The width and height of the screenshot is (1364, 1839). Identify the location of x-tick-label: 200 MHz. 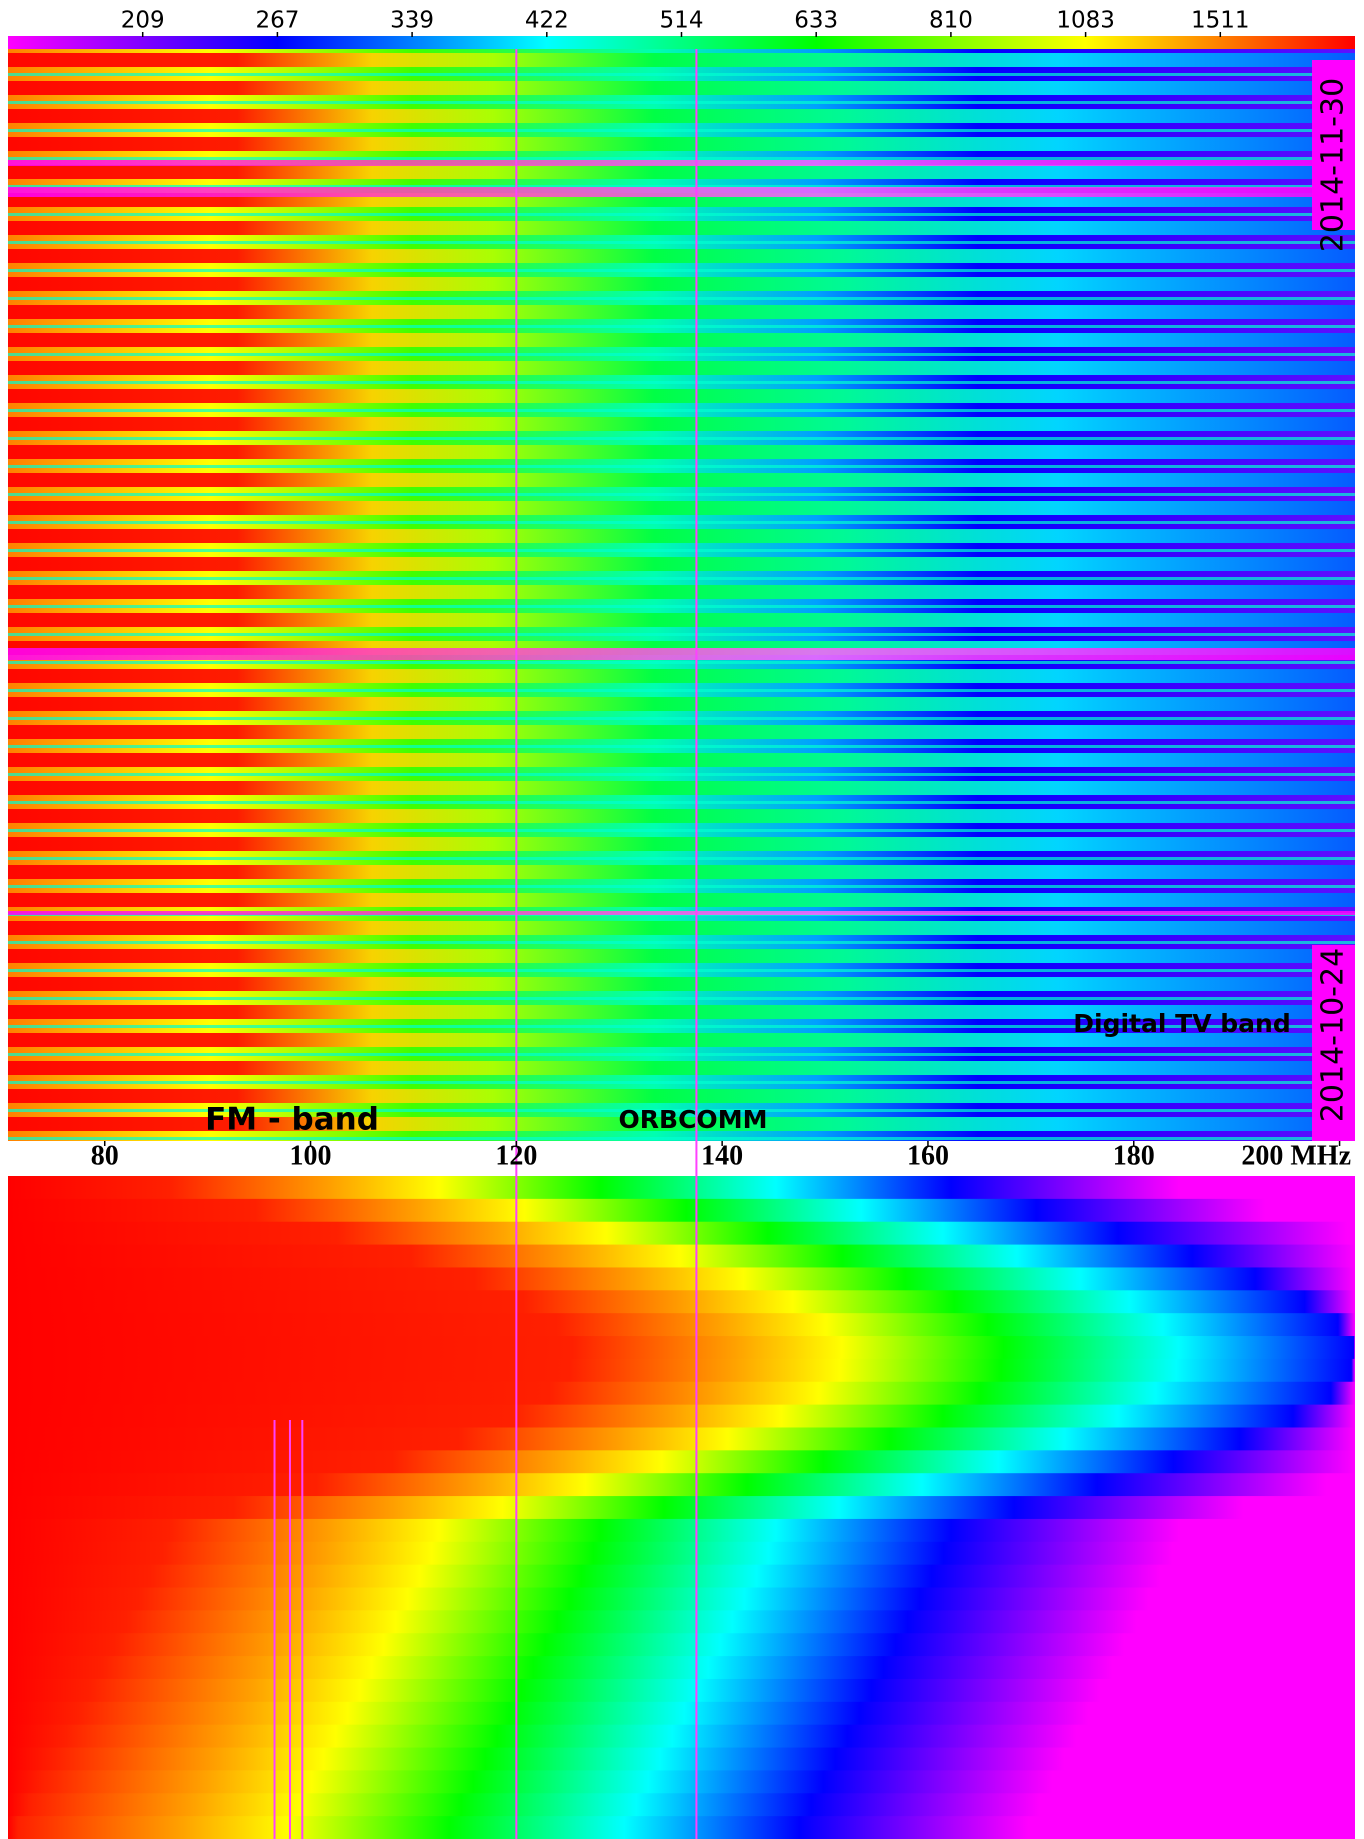
(1296, 1155).